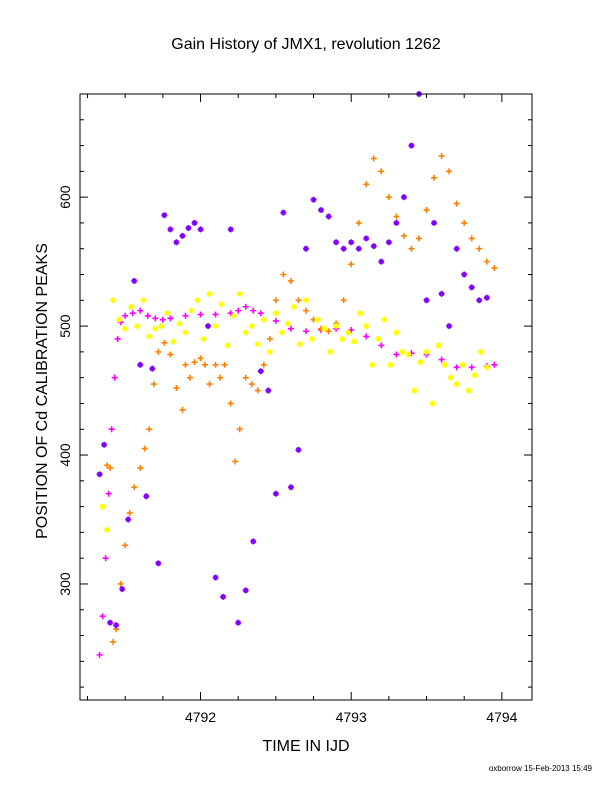 The width and height of the screenshot is (612, 792). What do you see at coordinates (65, 326) in the screenshot?
I see `y-tick-label: 500` at bounding box center [65, 326].